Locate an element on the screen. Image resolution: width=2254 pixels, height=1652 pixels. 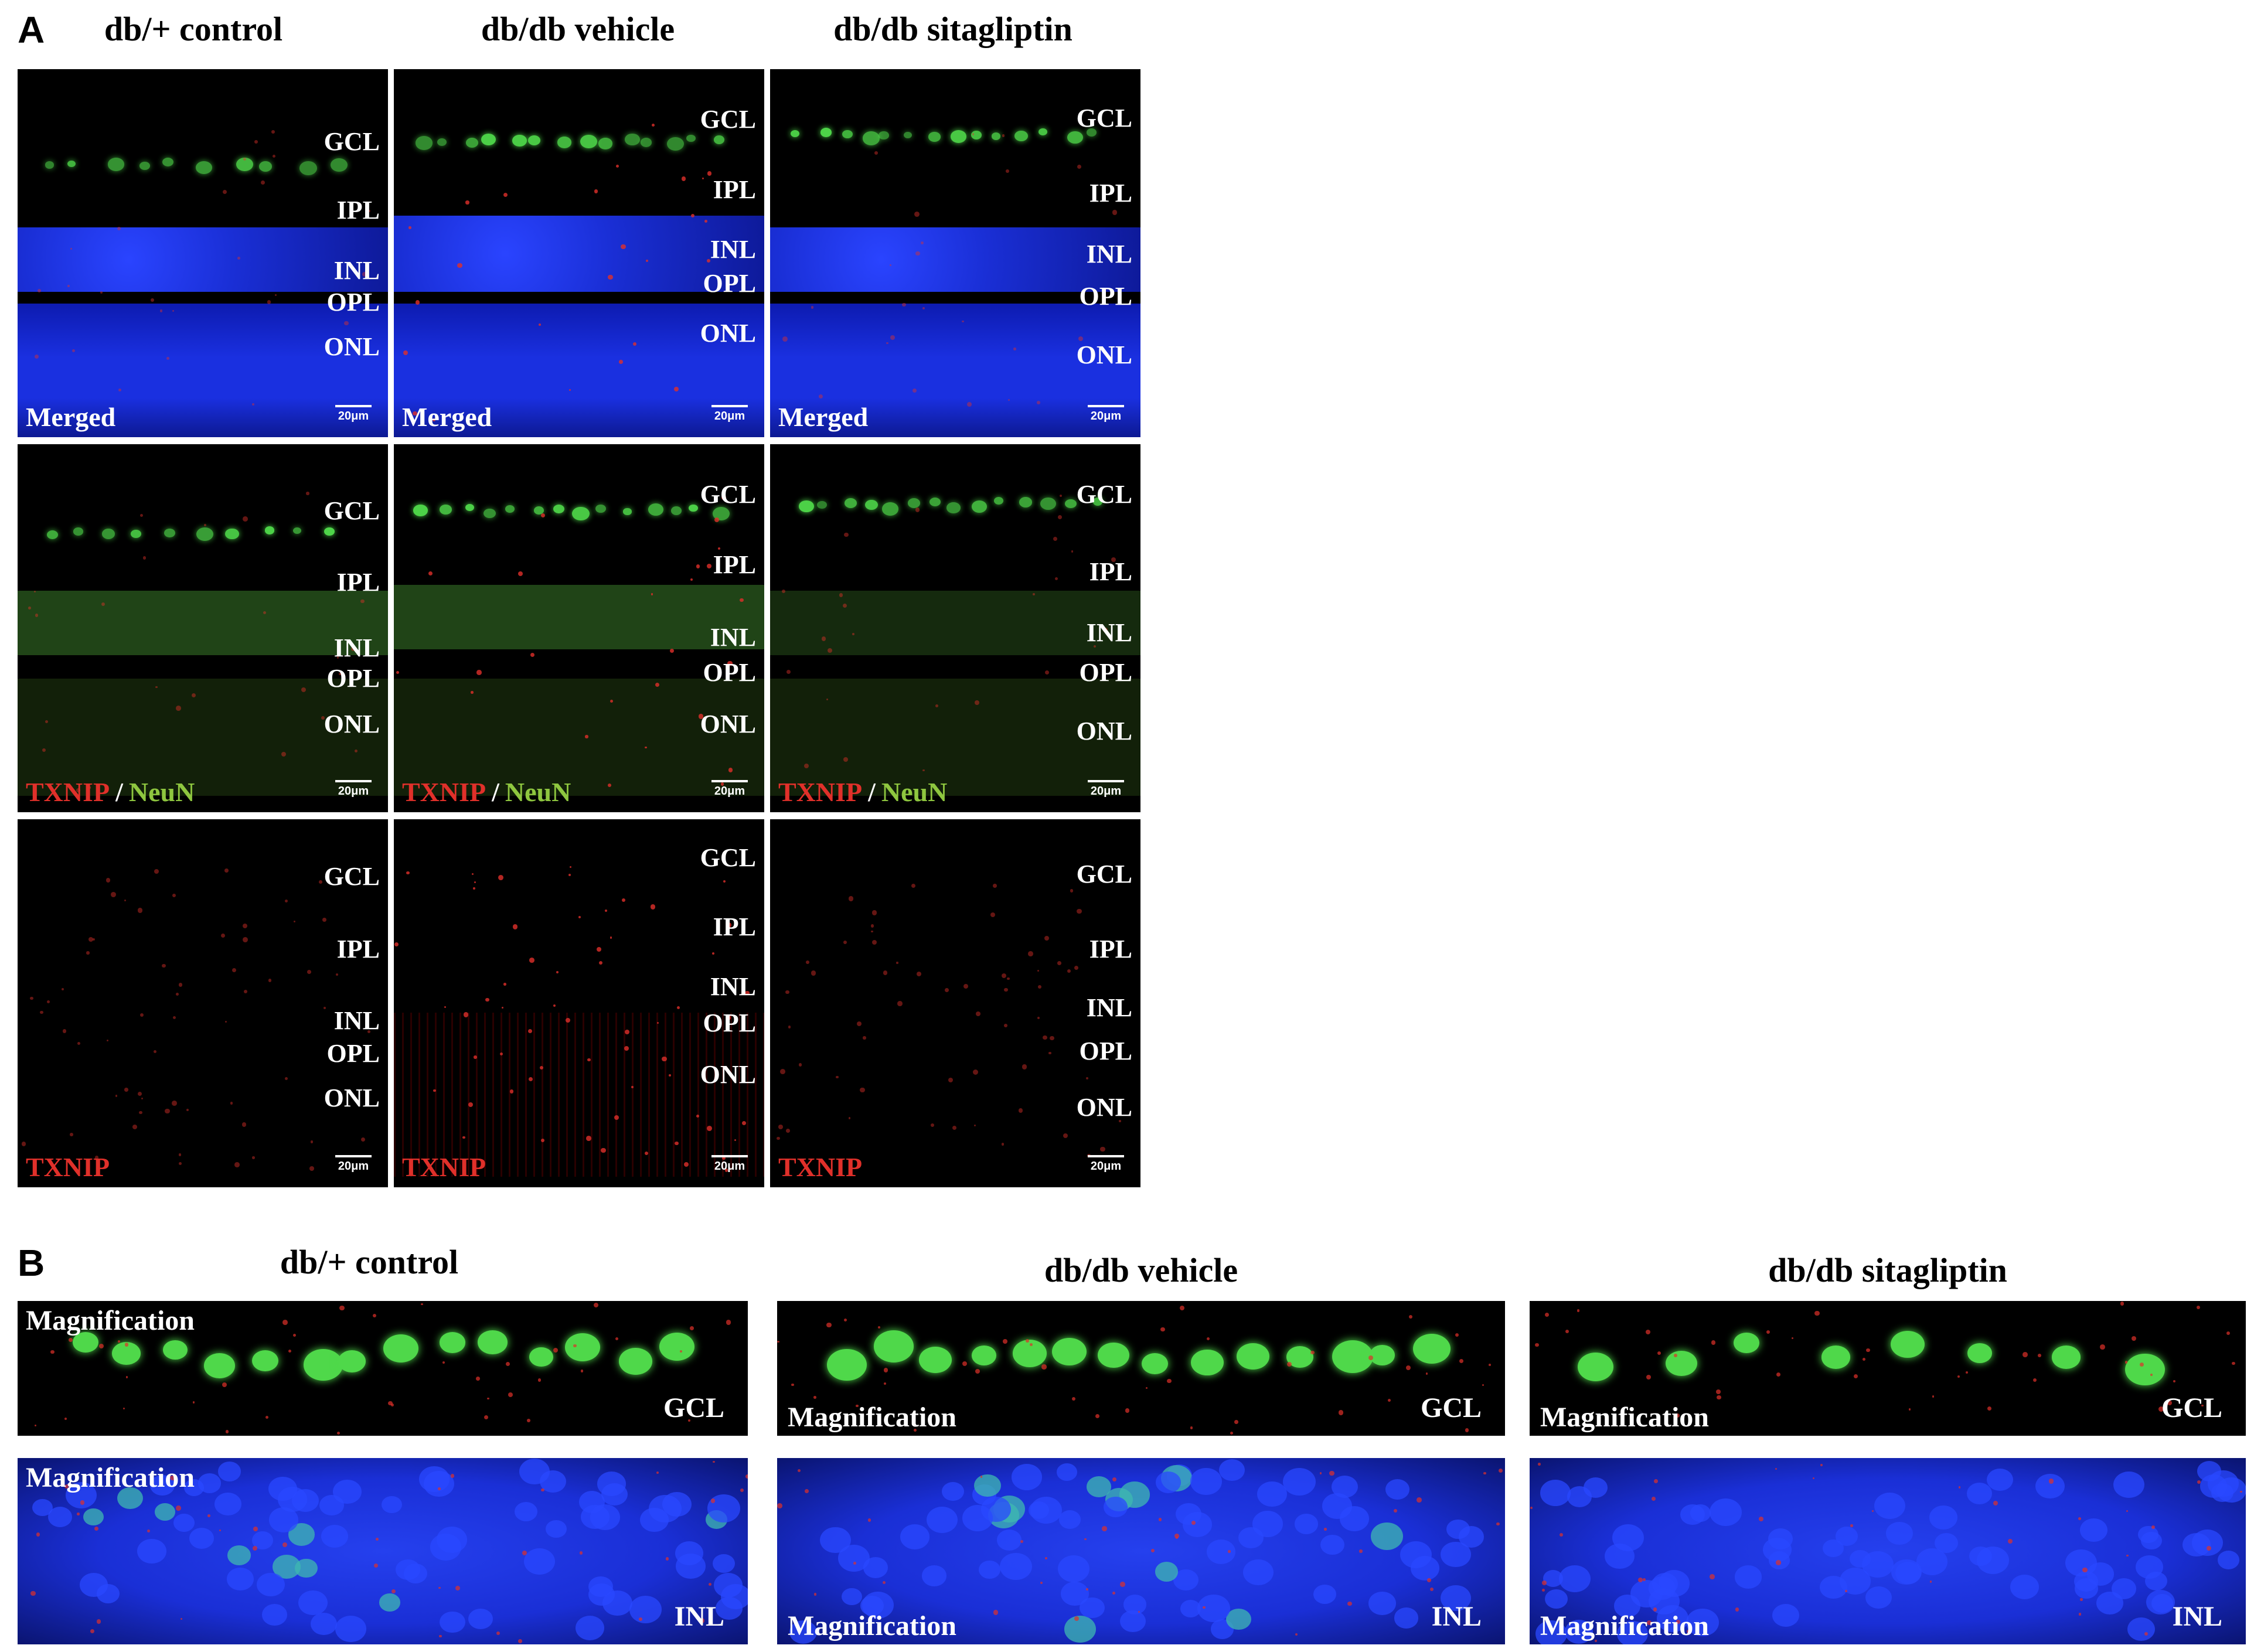
magnified-sitagliptin-gcl: Magnification GCL is located at coordinates (1888, 1368).